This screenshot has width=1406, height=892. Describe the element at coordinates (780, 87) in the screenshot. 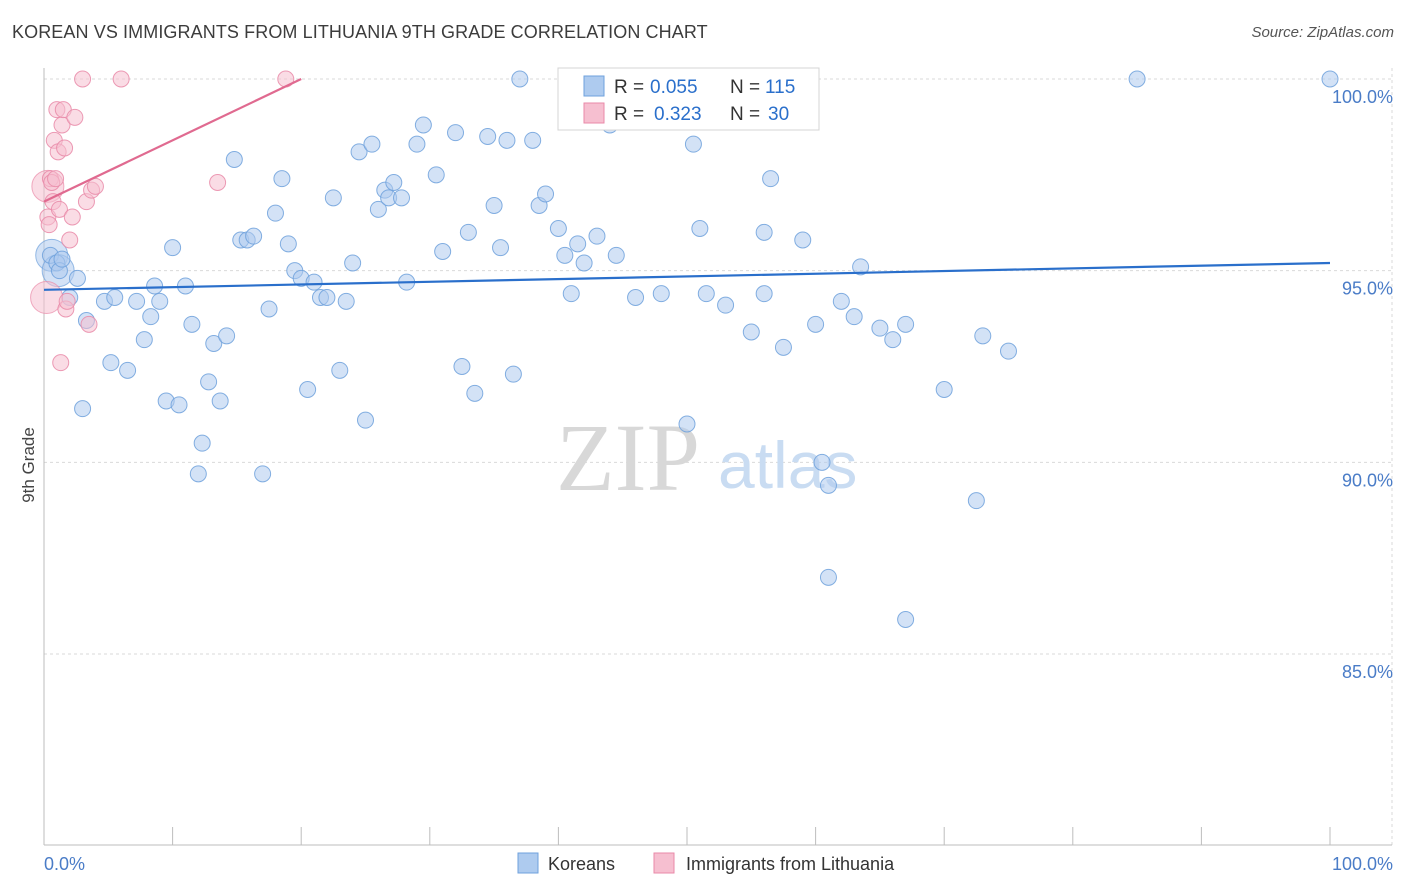

I see `legend-n-value-1: 115` at that location.